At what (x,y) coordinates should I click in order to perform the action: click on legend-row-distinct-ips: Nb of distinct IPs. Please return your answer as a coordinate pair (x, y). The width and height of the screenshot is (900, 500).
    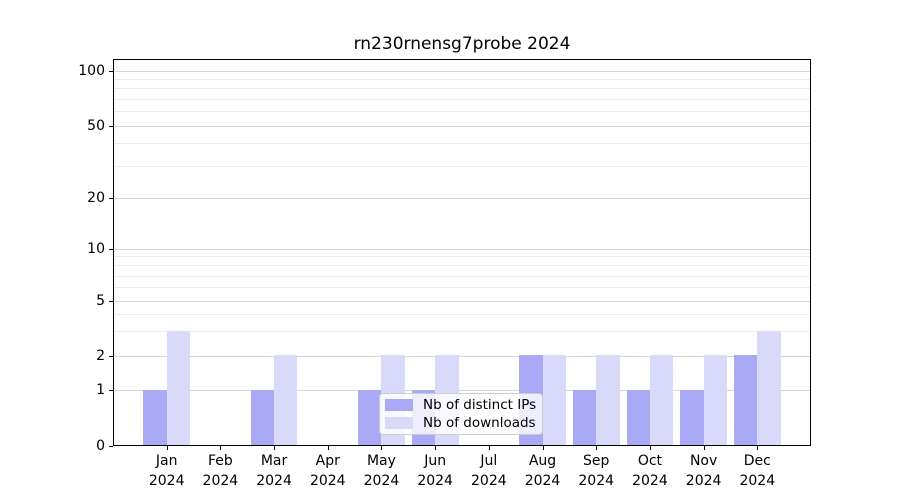
    Looking at the image, I should click on (460, 405).